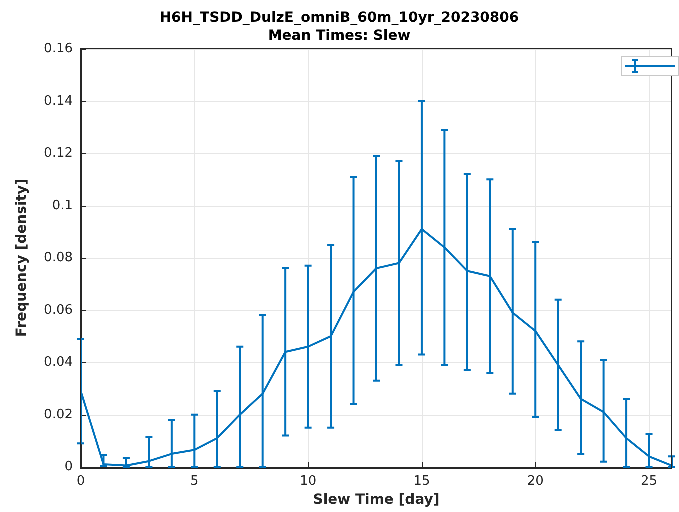 This screenshot has width=679, height=512. Describe the element at coordinates (58, 258) in the screenshot. I see `y-tick-label: 0.08` at that location.